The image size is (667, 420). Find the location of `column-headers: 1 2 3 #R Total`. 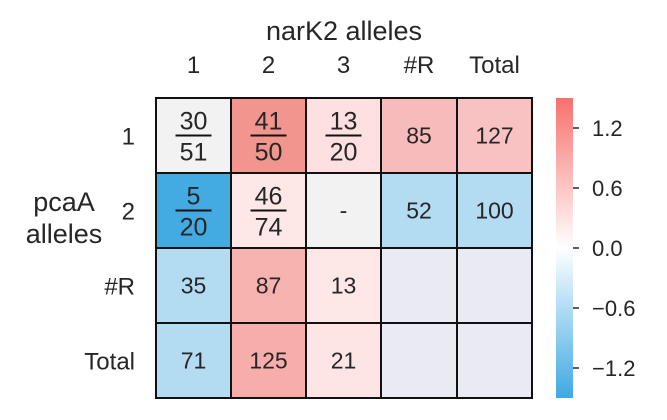

column-headers: 1 2 3 #R Total is located at coordinates (353, 65).